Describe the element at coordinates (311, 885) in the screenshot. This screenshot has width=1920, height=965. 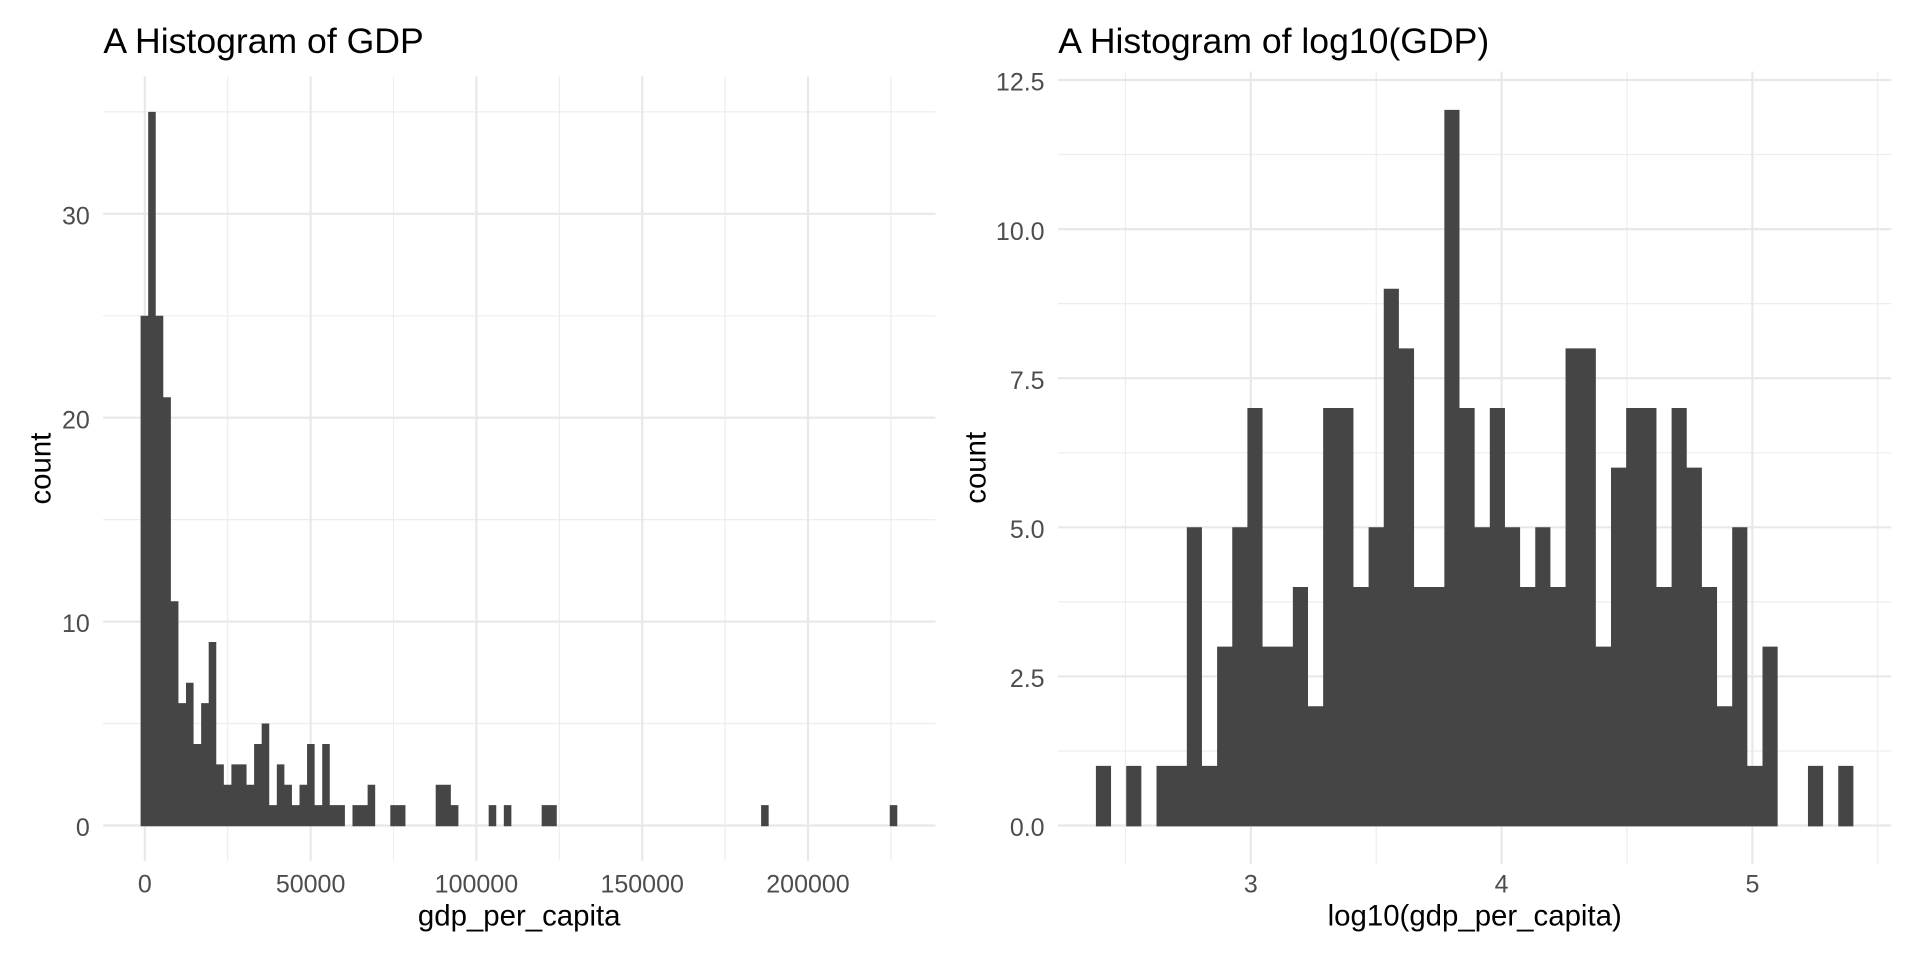
I see `svg-text: 50000` at that location.